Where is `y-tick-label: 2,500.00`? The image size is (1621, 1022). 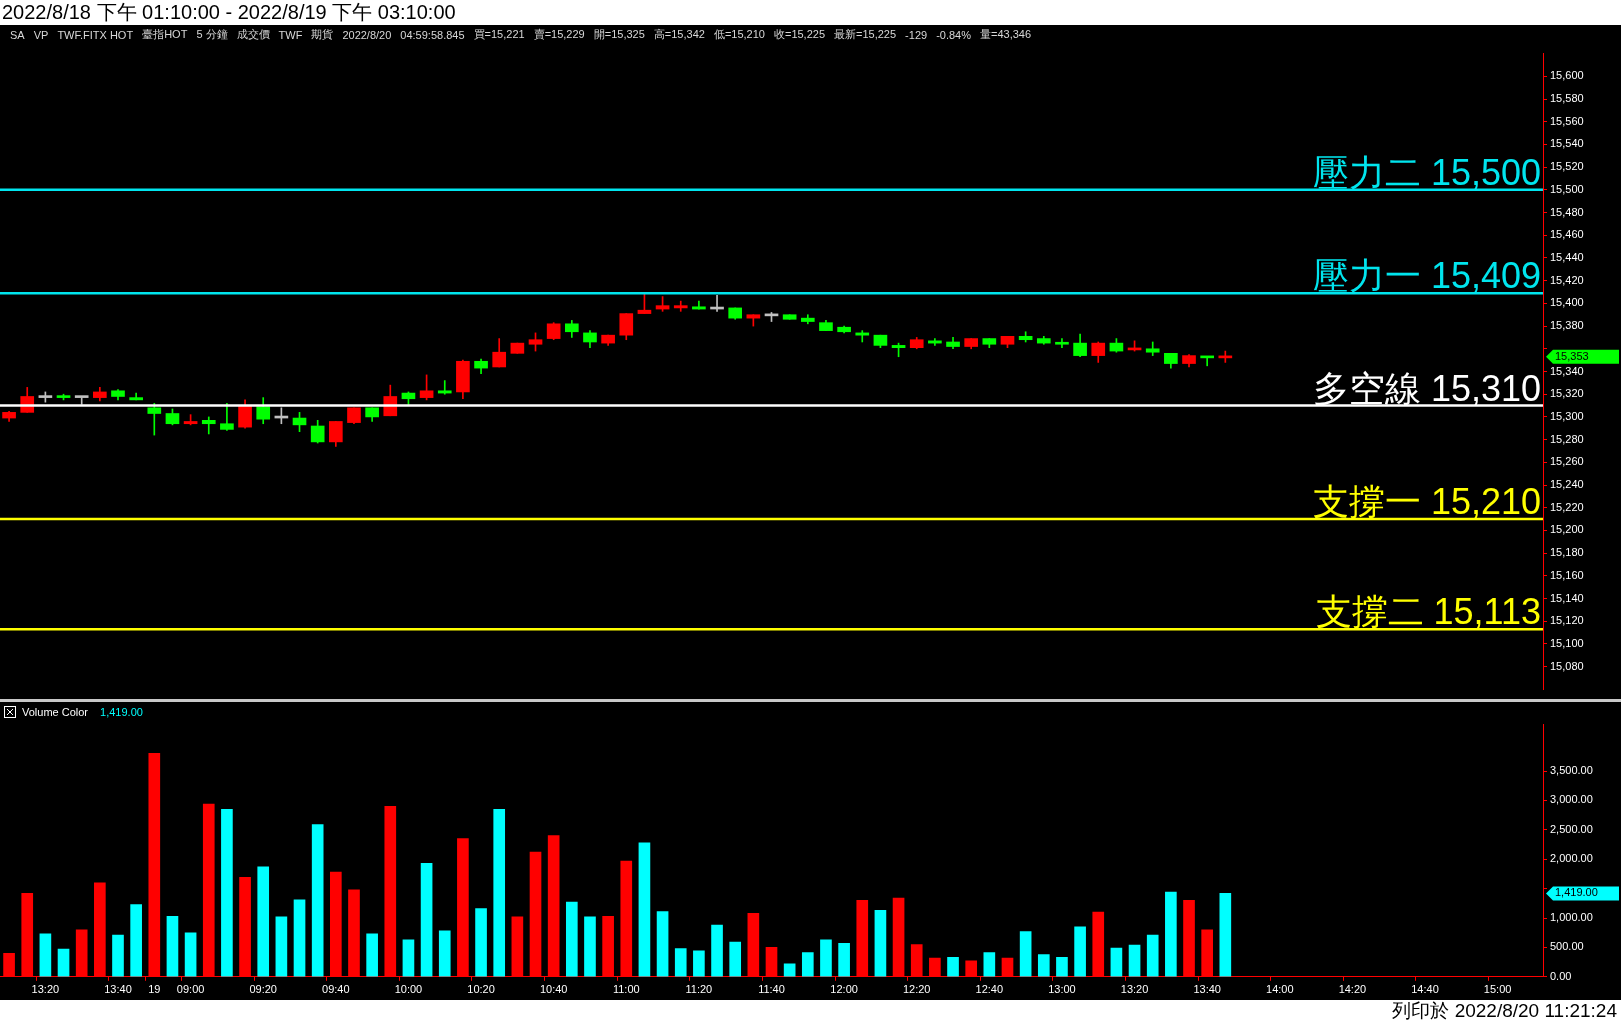 y-tick-label: 2,500.00 is located at coordinates (1571, 828).